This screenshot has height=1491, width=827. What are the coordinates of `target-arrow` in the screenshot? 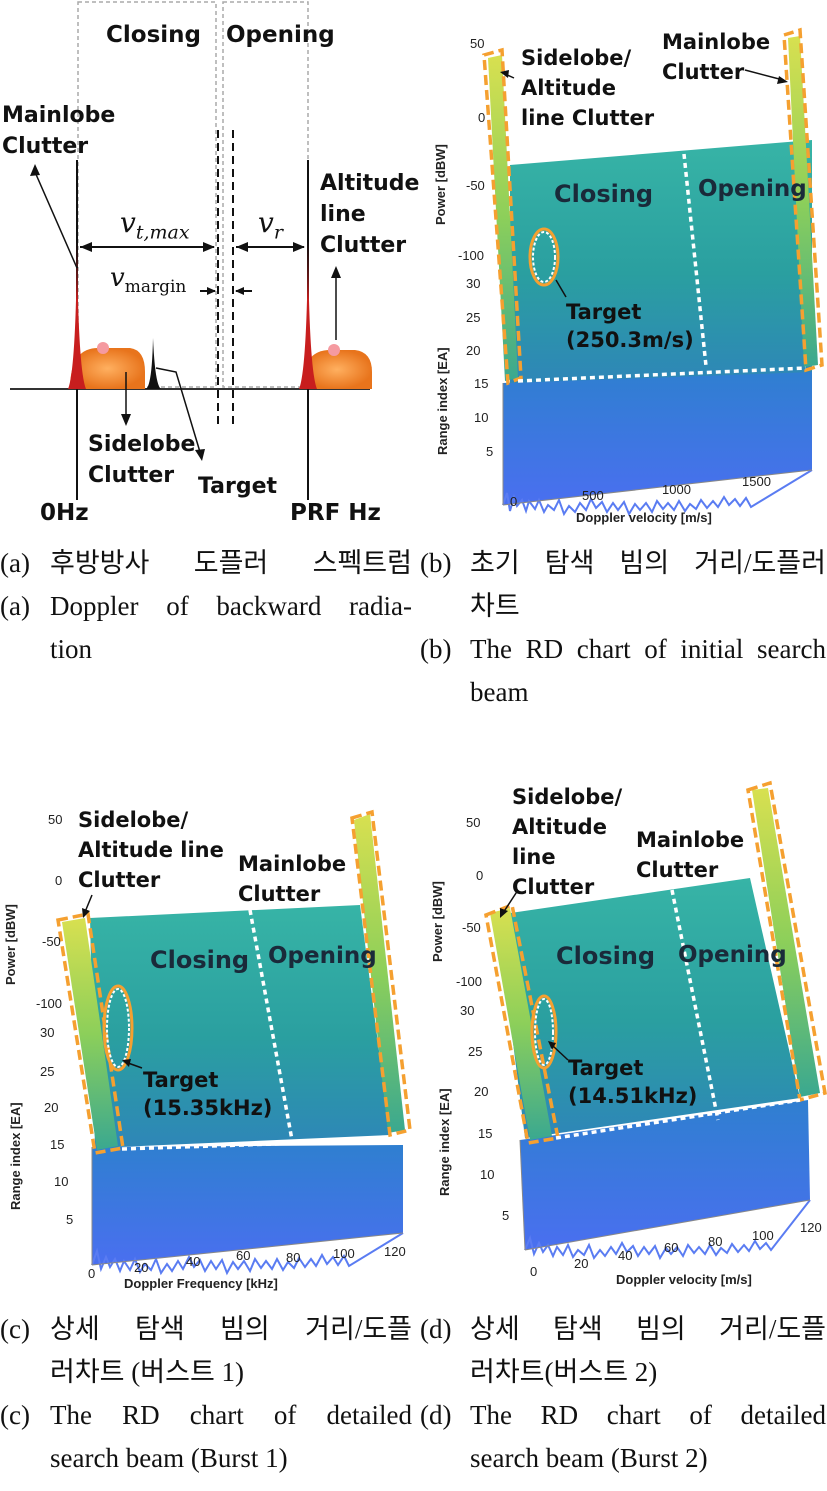 It's located at (135, 1065).